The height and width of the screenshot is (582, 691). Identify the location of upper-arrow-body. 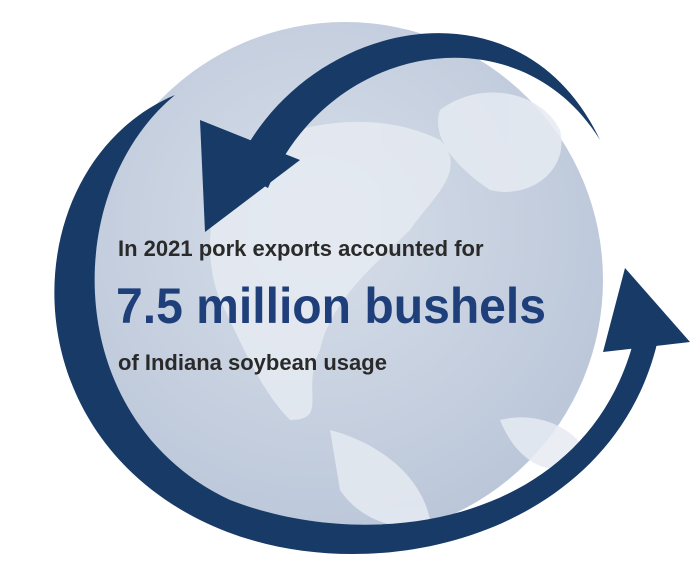
(417, 110).